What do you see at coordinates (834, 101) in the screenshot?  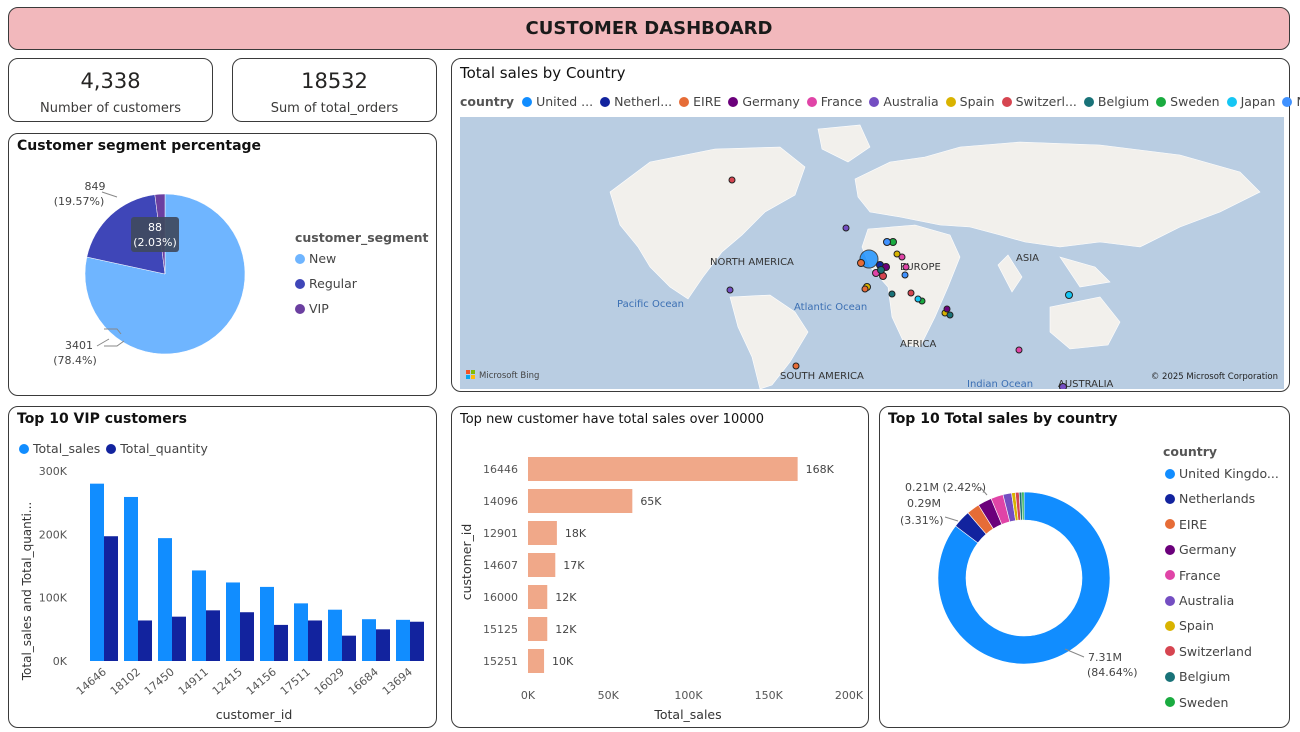 I see `map-legend-item: France` at bounding box center [834, 101].